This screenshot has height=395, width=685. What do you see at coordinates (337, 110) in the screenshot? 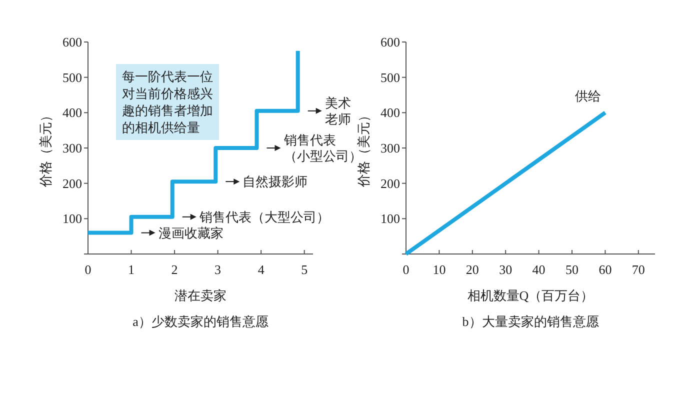
I see `text: 美术老师` at bounding box center [337, 110].